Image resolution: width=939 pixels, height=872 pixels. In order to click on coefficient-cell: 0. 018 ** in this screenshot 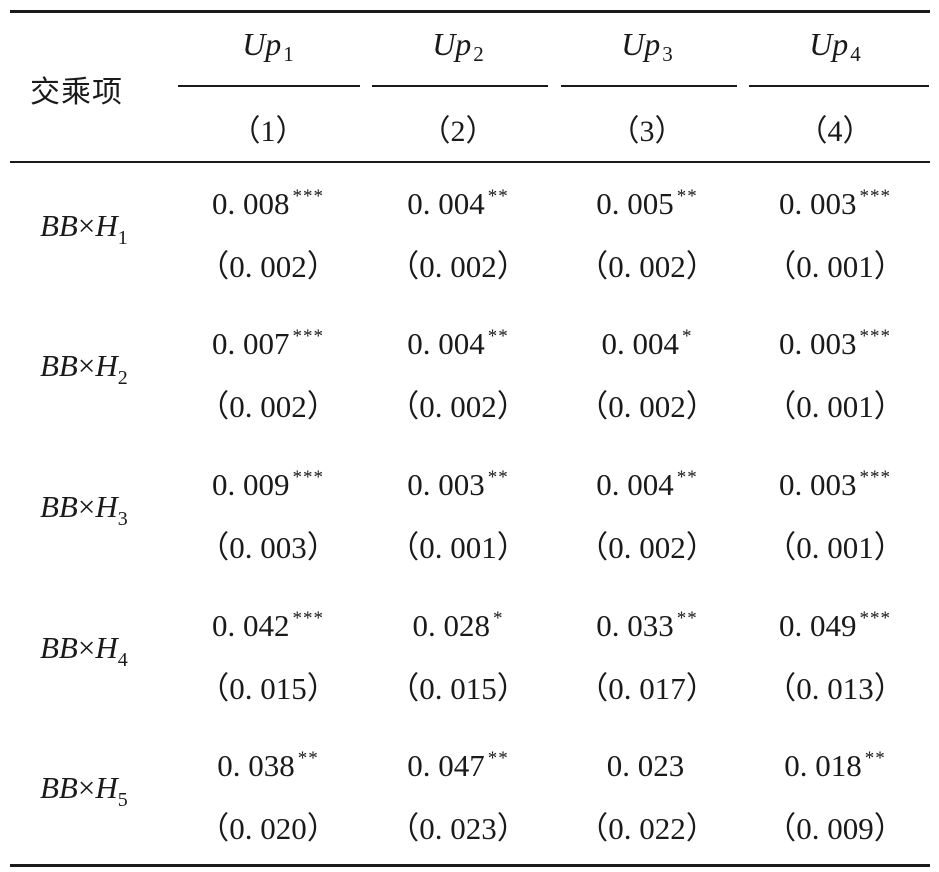, I will do `click(835, 766)`.